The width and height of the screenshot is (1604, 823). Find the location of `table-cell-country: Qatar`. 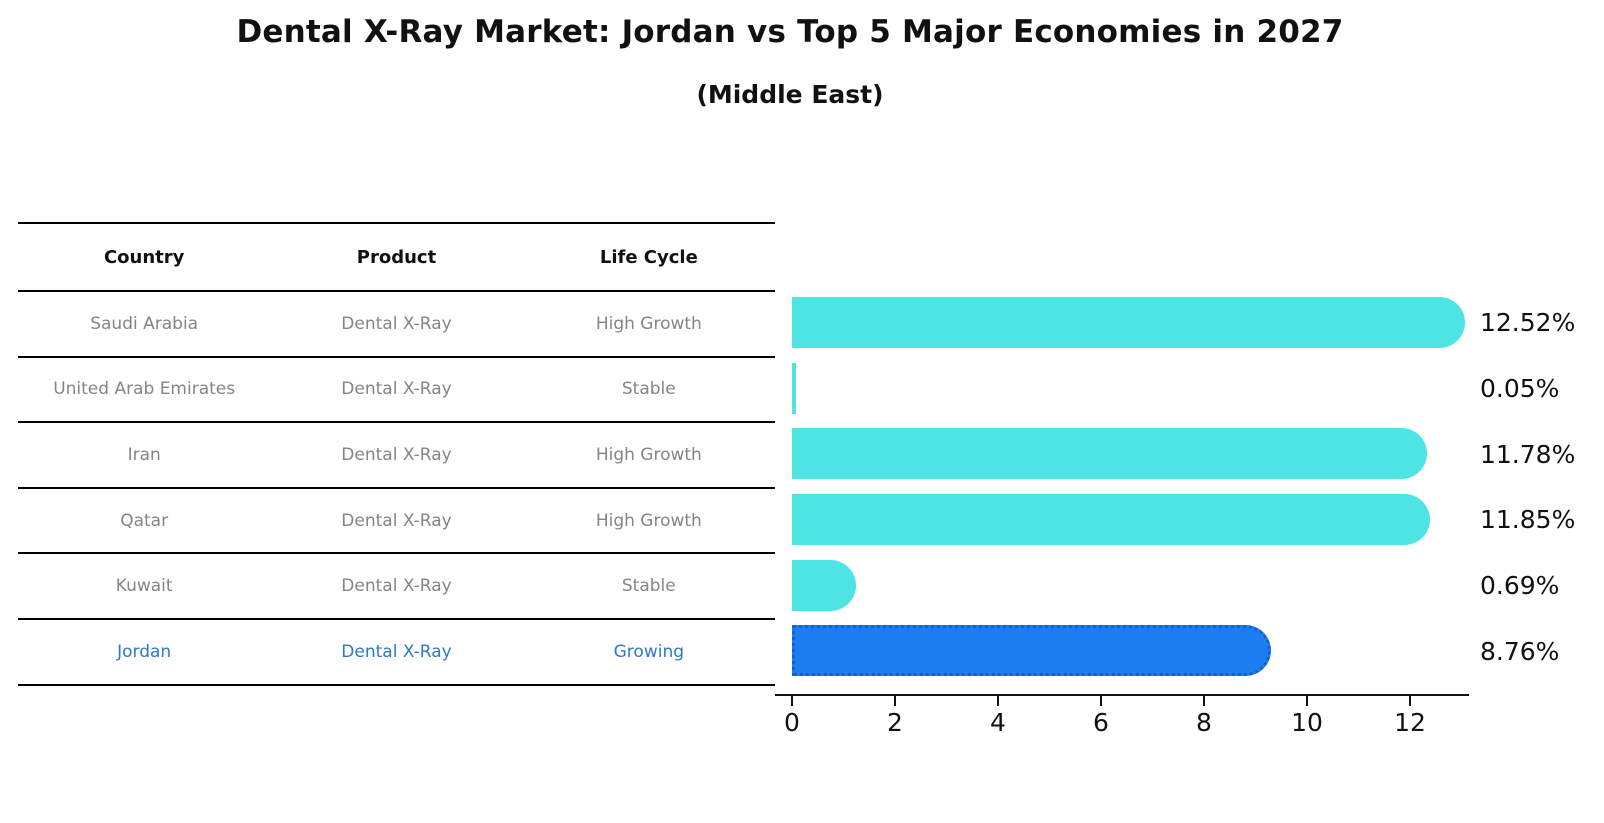

table-cell-country: Qatar is located at coordinates (144, 520).